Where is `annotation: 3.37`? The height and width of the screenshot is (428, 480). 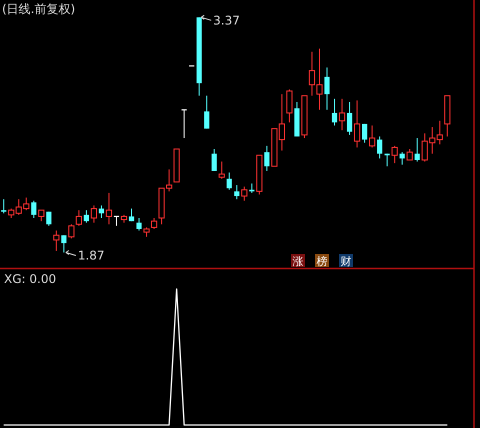 annotation: 3.37 is located at coordinates (226, 20).